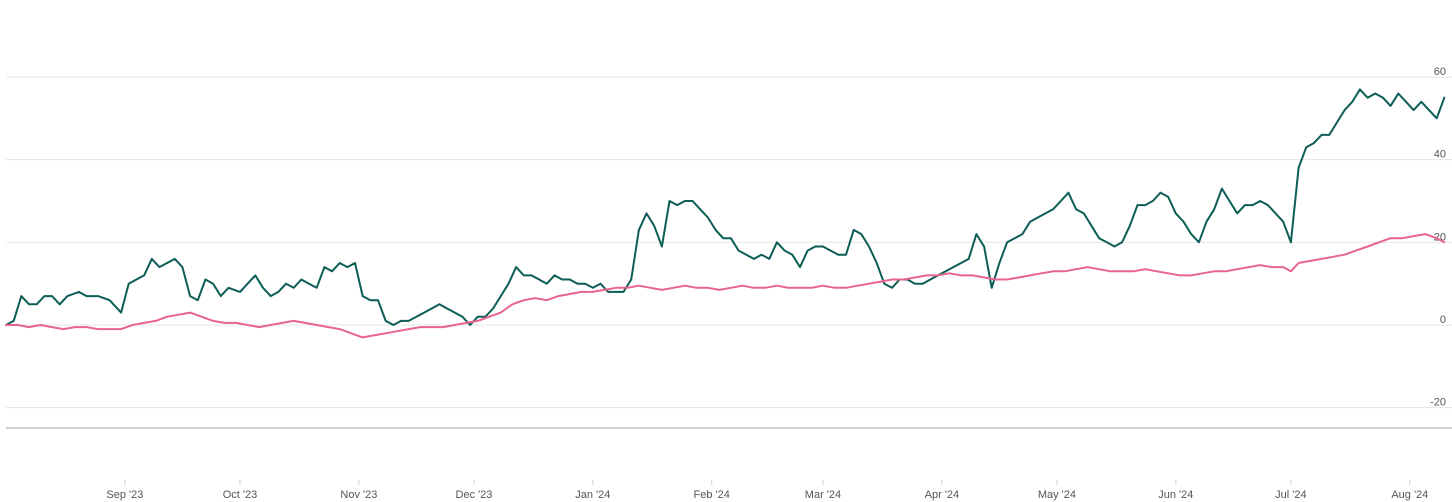 This screenshot has width=1452, height=502. Describe the element at coordinates (823, 495) in the screenshot. I see `x-tick-label: Mar '24` at that location.